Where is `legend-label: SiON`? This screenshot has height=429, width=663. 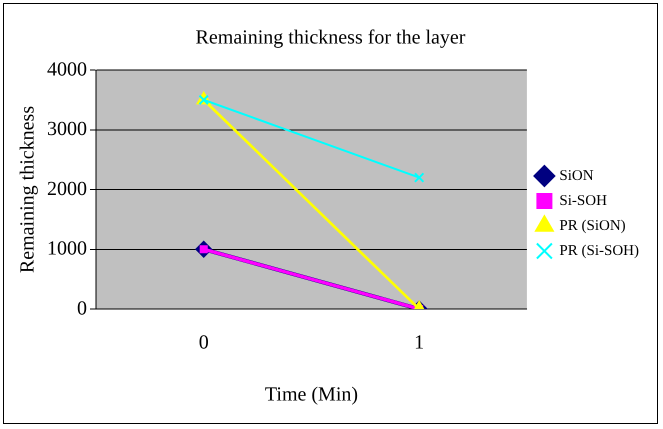
legend-label: SiON is located at coordinates (576, 176).